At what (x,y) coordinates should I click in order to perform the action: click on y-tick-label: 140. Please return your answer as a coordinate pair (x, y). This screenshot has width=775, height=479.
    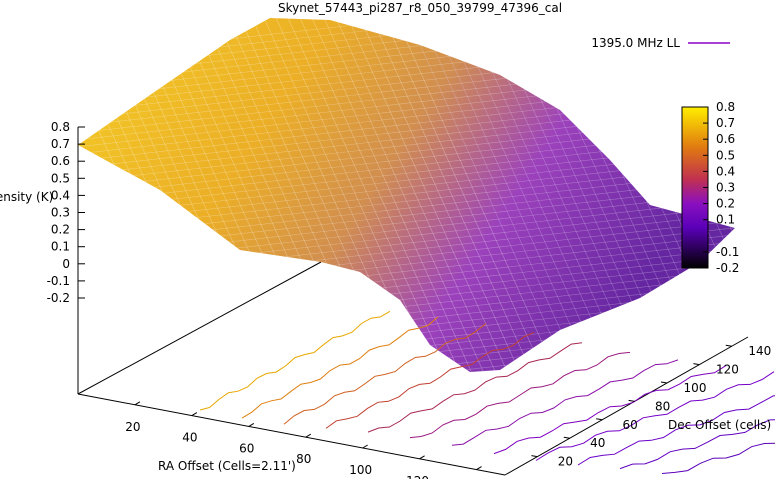
    Looking at the image, I should click on (759, 351).